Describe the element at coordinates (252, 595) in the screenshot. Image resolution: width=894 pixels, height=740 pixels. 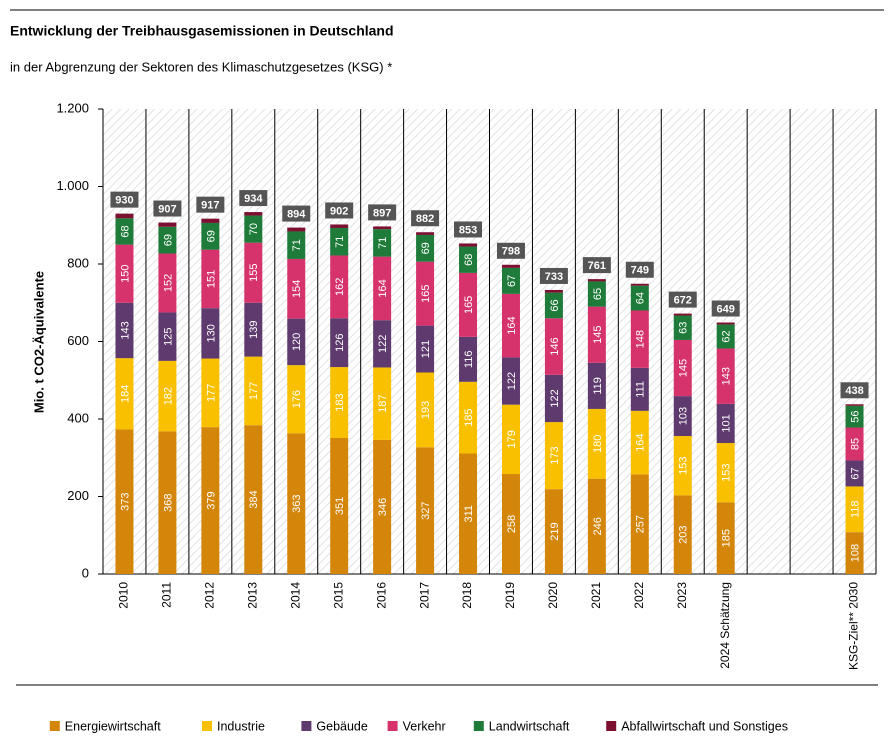
I see `x-tick-label: 2013` at that location.